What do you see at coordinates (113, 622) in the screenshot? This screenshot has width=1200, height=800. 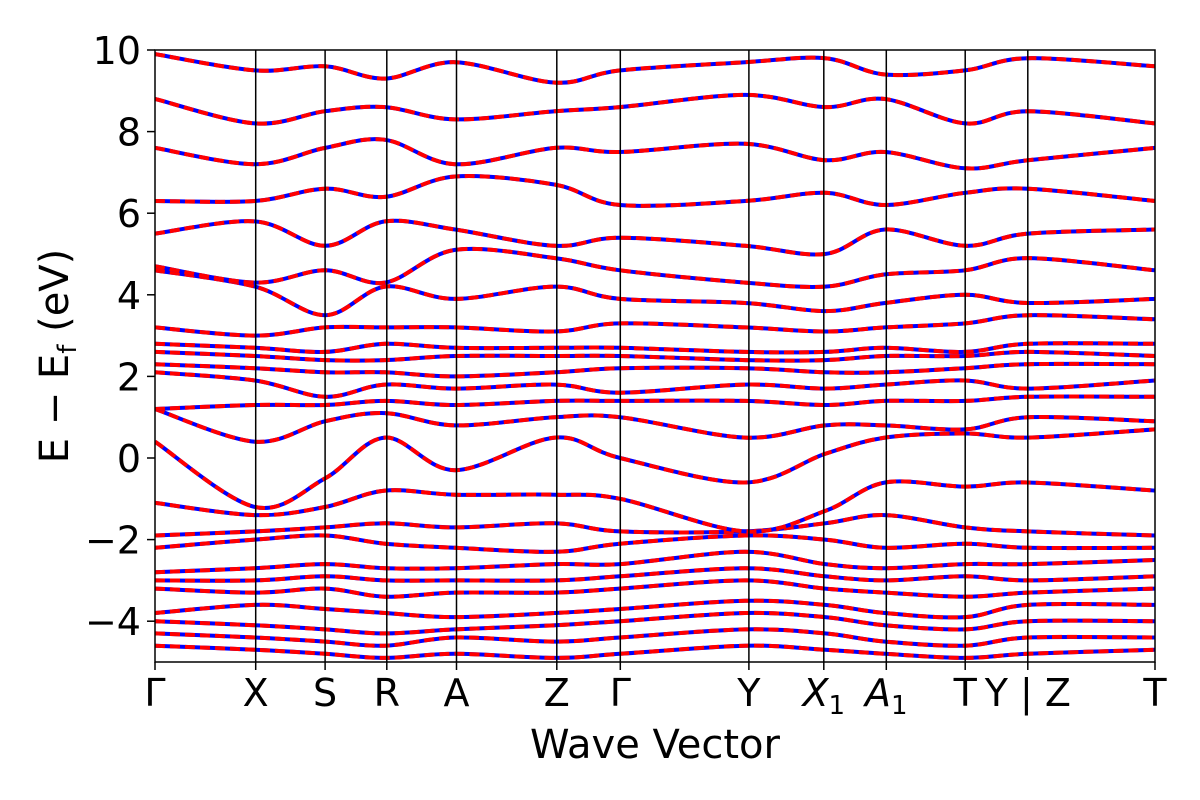 I see `y-tick-label-0: −4` at bounding box center [113, 622].